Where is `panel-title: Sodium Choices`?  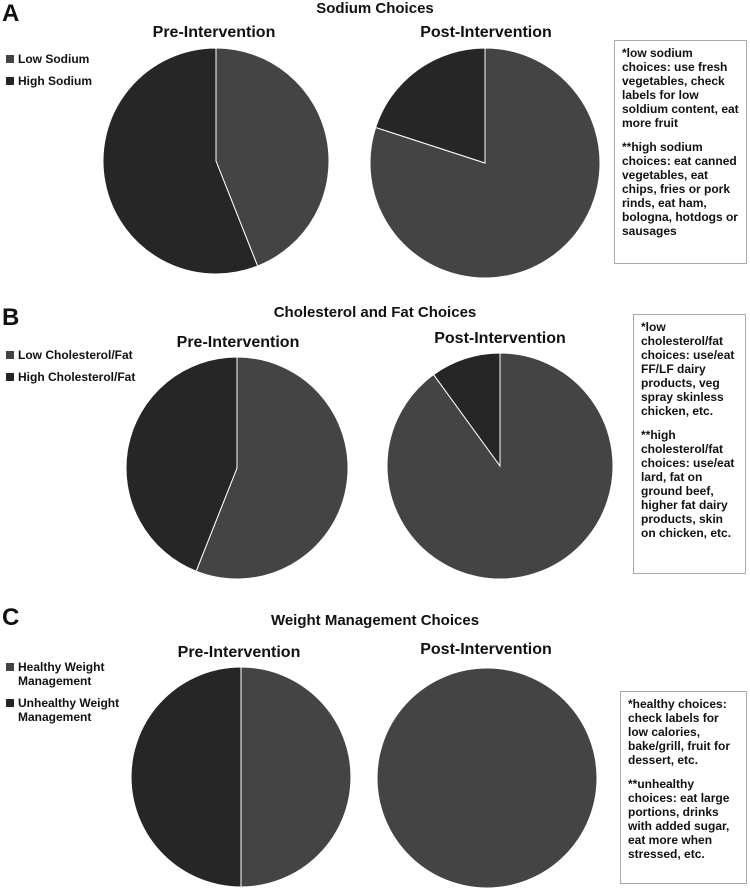
panel-title: Sodium Choices is located at coordinates (375, 8).